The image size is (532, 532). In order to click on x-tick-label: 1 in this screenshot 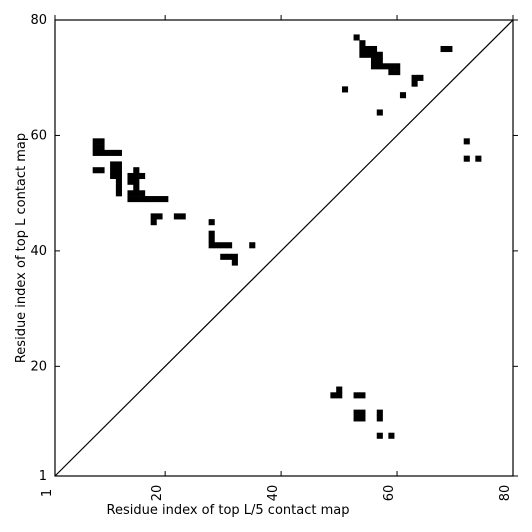, I will do `click(47, 493)`.